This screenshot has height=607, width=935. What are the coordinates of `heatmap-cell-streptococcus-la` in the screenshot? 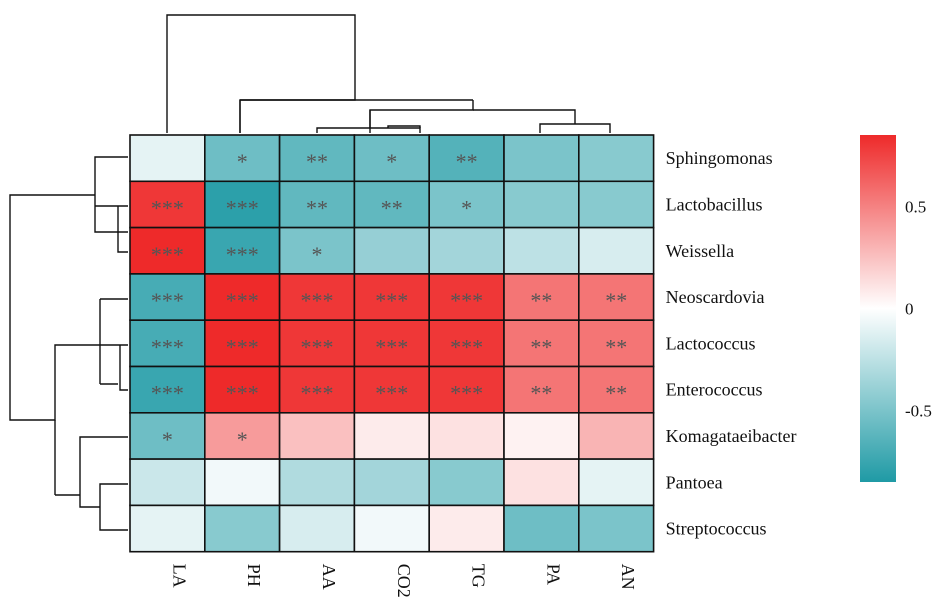 It's located at (167, 528).